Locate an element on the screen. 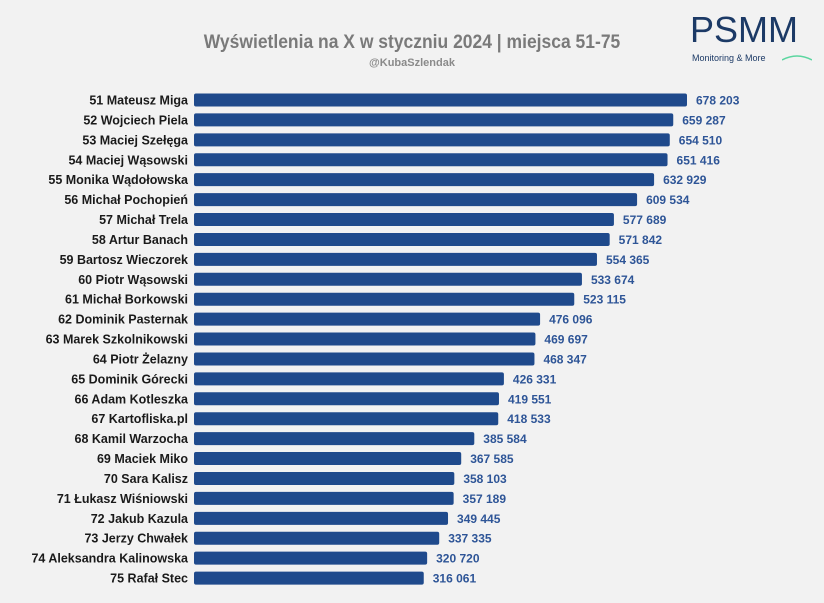 The height and width of the screenshot is (603, 824). category-label: 67 Kartofliska.pl is located at coordinates (139, 419).